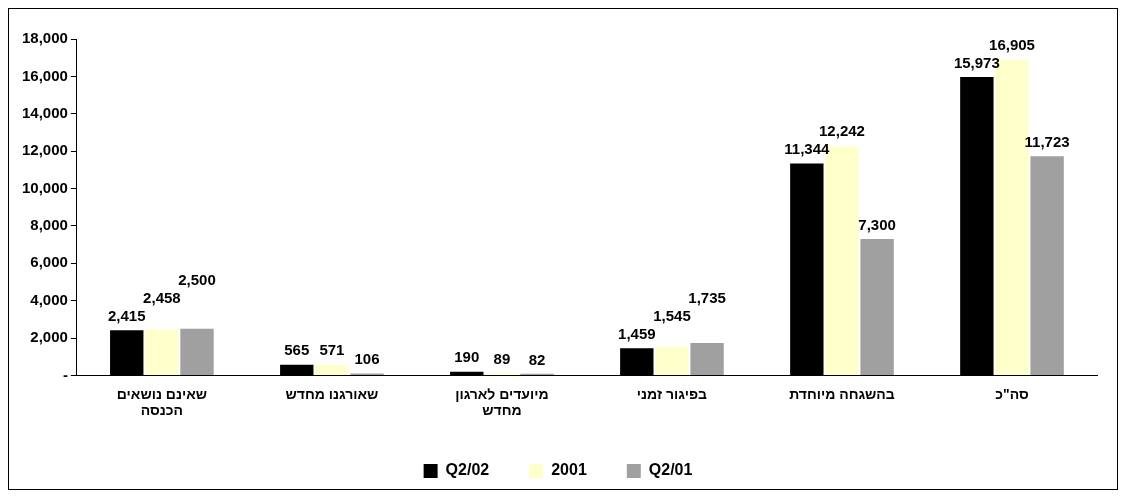  Describe the element at coordinates (467, 470) in the screenshot. I see `legend-label: Q2/02` at that location.